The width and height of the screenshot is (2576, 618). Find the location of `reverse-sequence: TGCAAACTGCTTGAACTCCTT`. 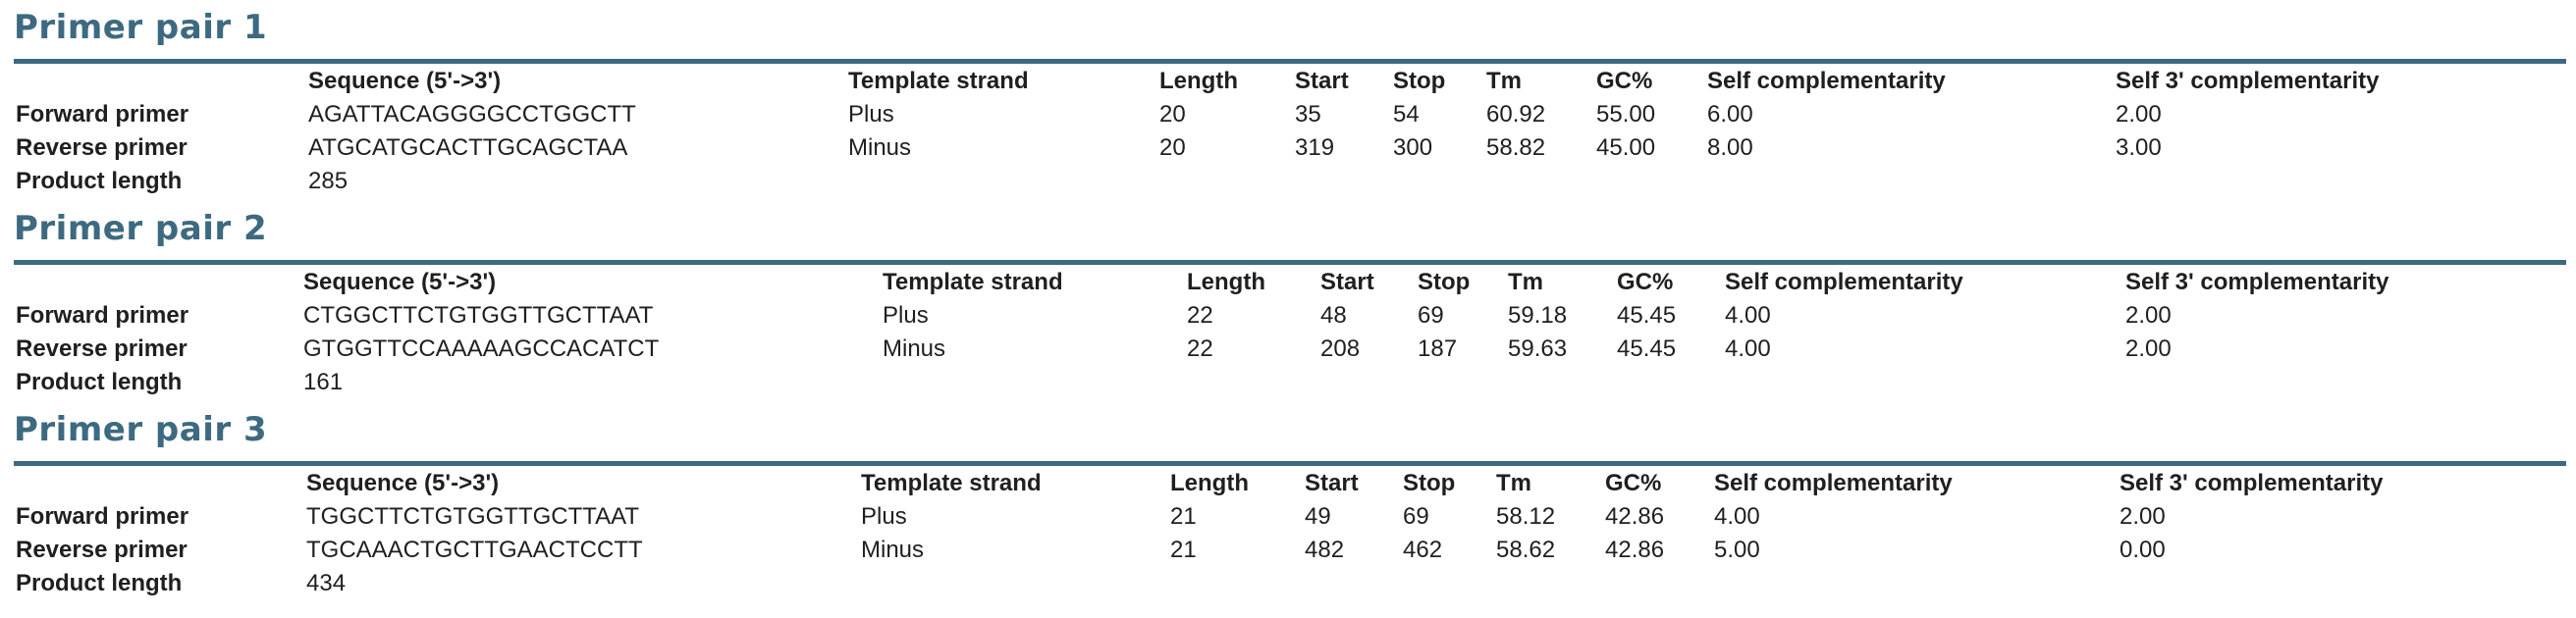

reverse-sequence: TGCAAACTGCTTGAACTCCTT is located at coordinates (474, 550).